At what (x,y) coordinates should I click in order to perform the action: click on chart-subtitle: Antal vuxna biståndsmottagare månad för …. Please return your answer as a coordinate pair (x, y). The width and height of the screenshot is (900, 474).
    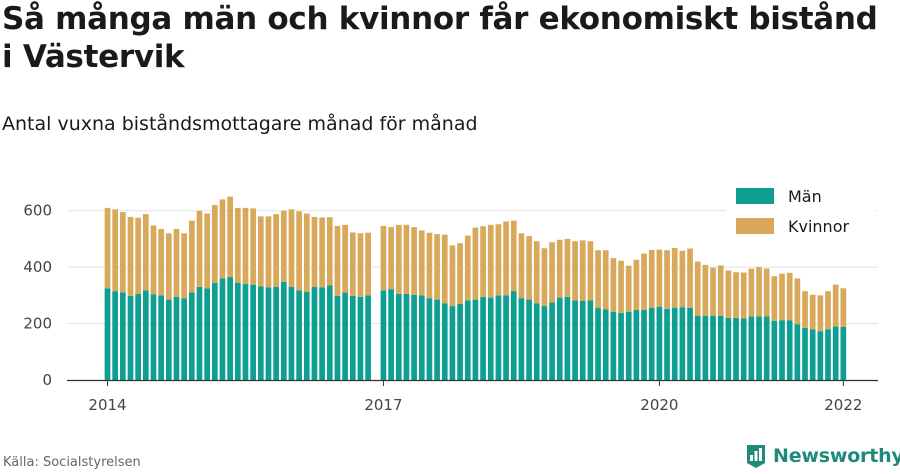
    Looking at the image, I should click on (240, 124).